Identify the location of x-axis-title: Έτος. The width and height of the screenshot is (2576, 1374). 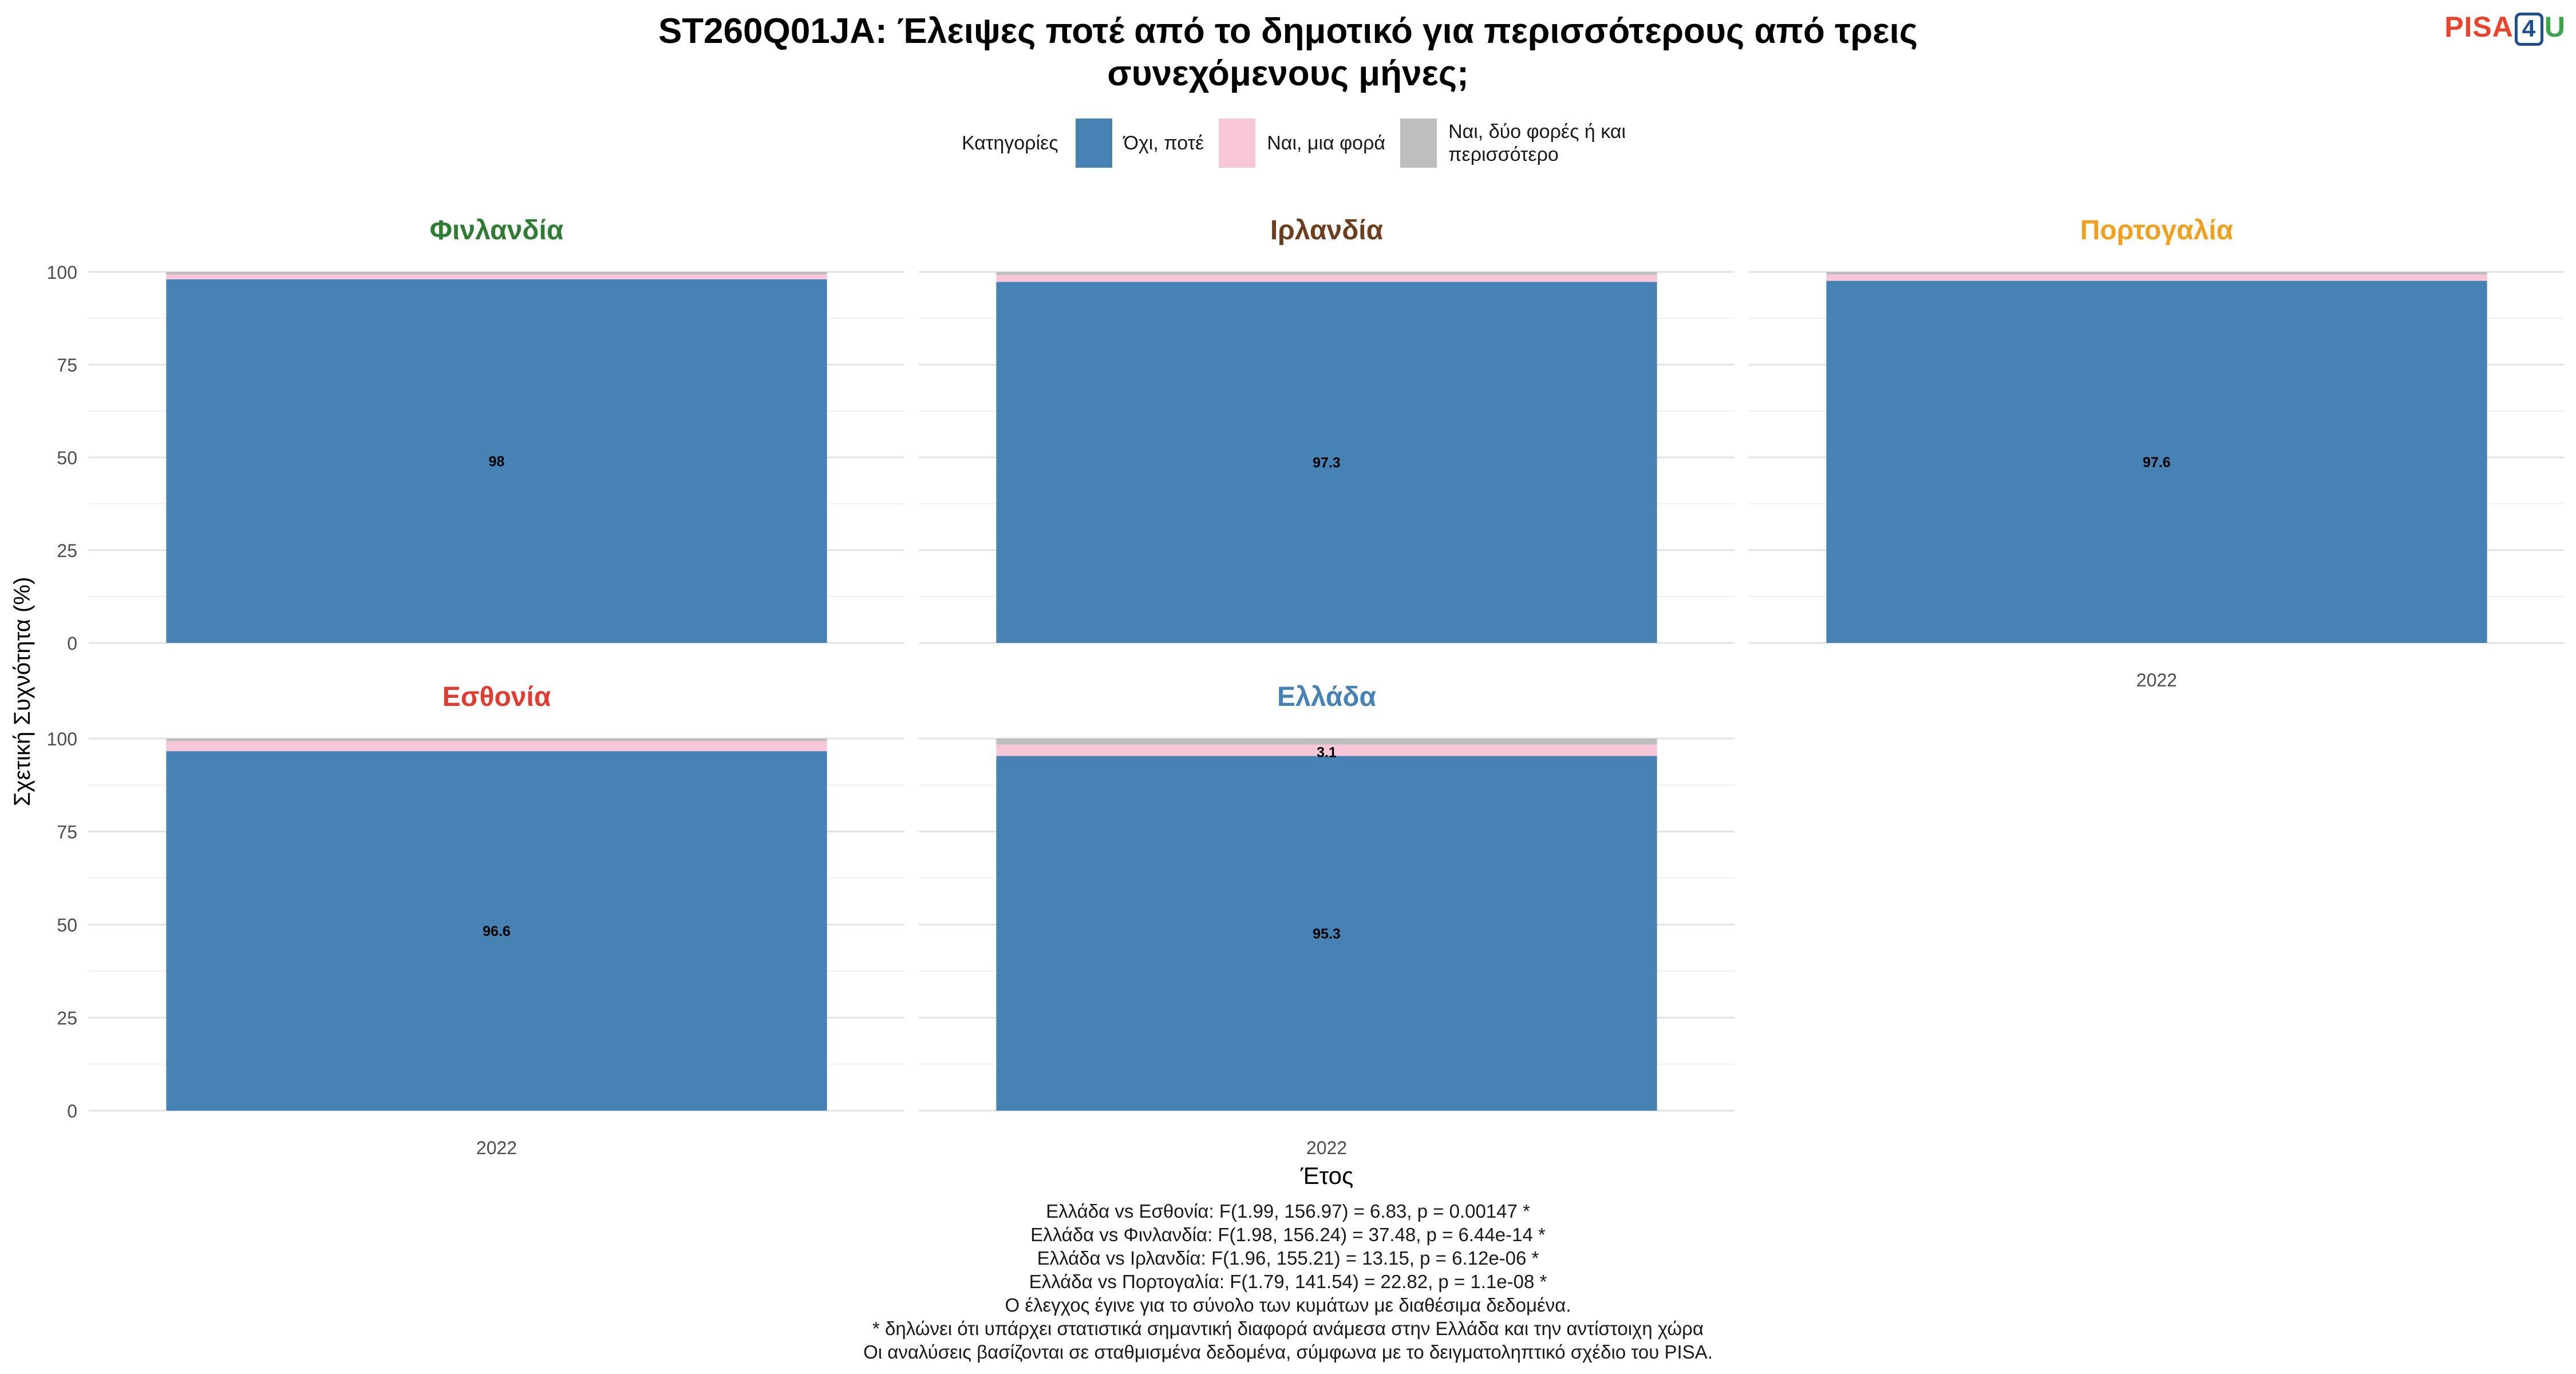
(1327, 1175).